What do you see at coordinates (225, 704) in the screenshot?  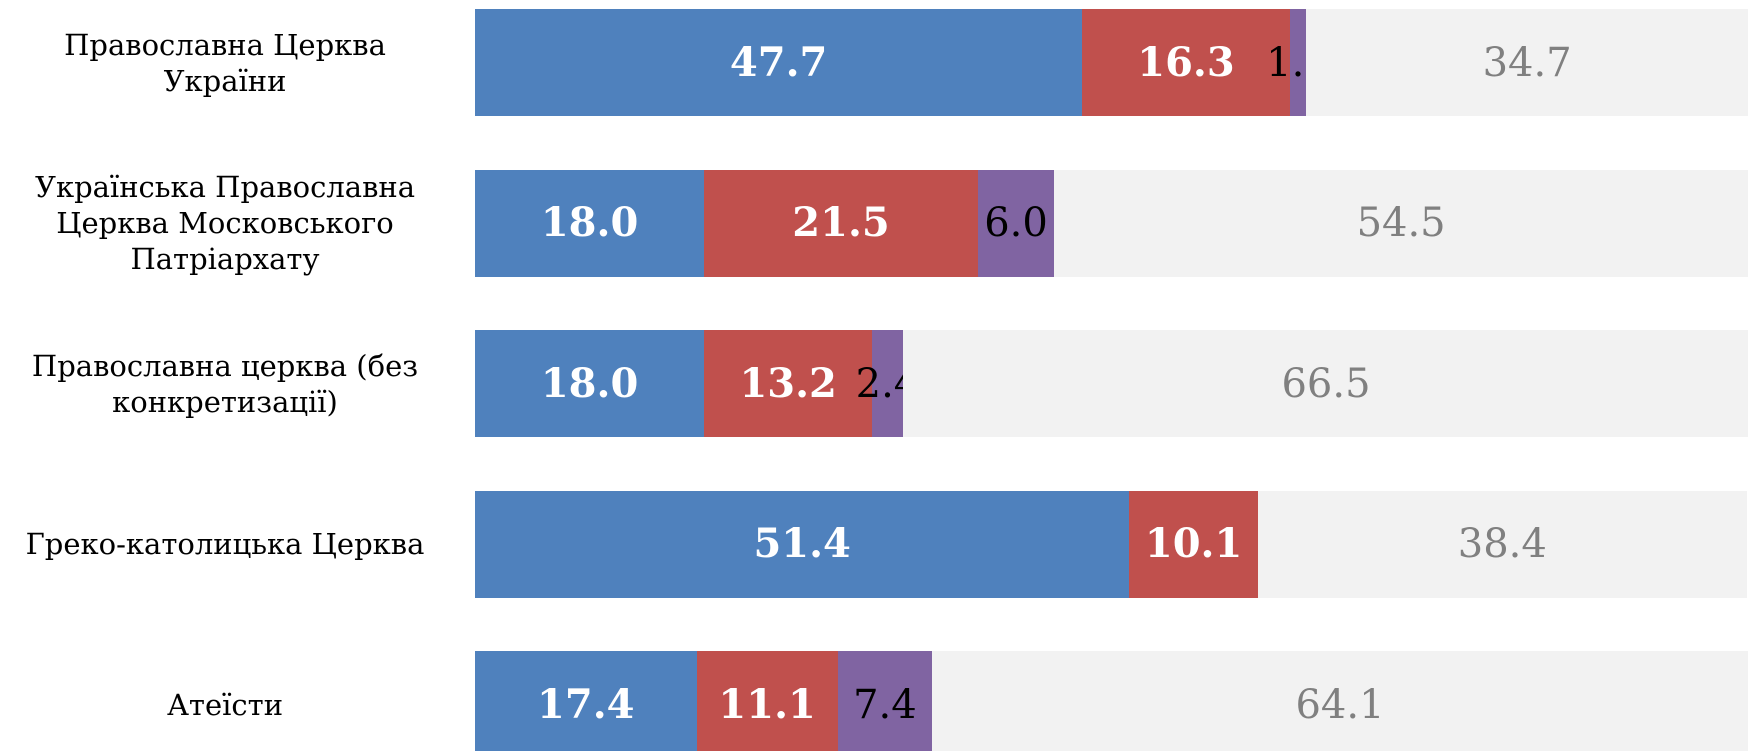 I see `category-label: Атеїсти` at bounding box center [225, 704].